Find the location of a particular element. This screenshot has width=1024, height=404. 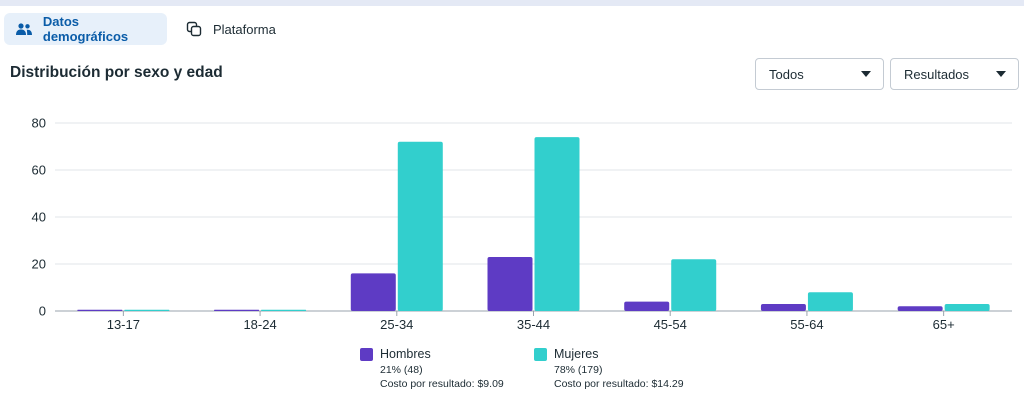

x-tick-label: 55-64 is located at coordinates (806, 324).